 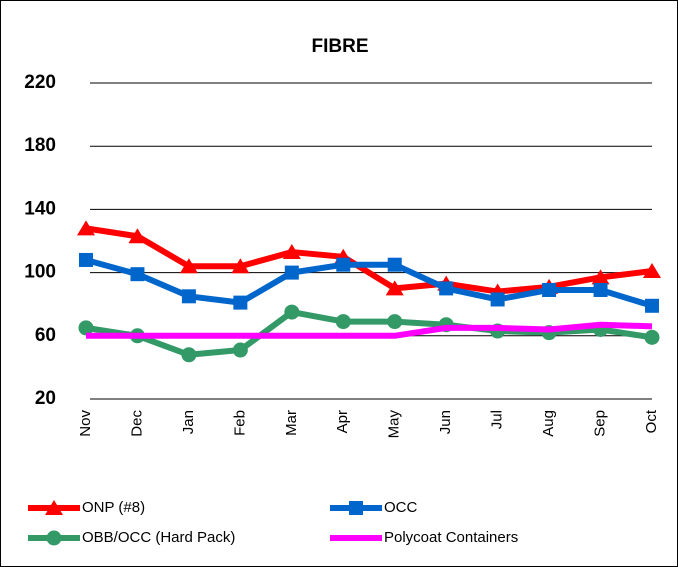 I want to click on x-tick-label: Jul, so click(x=497, y=419).